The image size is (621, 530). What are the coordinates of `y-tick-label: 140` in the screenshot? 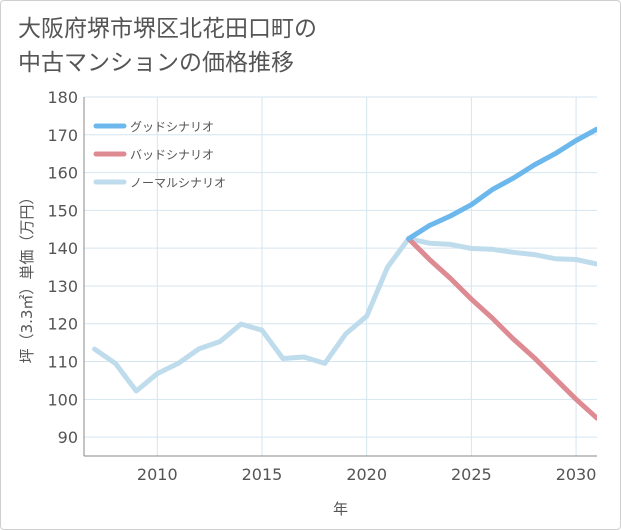 It's located at (62, 248).